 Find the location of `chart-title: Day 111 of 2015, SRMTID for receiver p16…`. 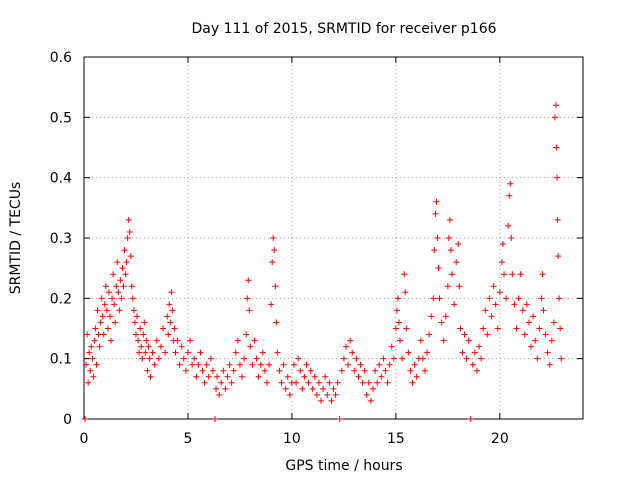

chart-title: Day 111 of 2015, SRMTID for receiver p16… is located at coordinates (343, 29).